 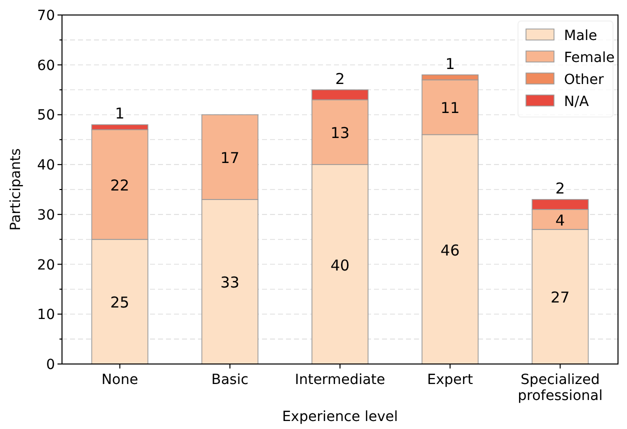 I want to click on y-tick-label: 20, so click(x=46, y=265).